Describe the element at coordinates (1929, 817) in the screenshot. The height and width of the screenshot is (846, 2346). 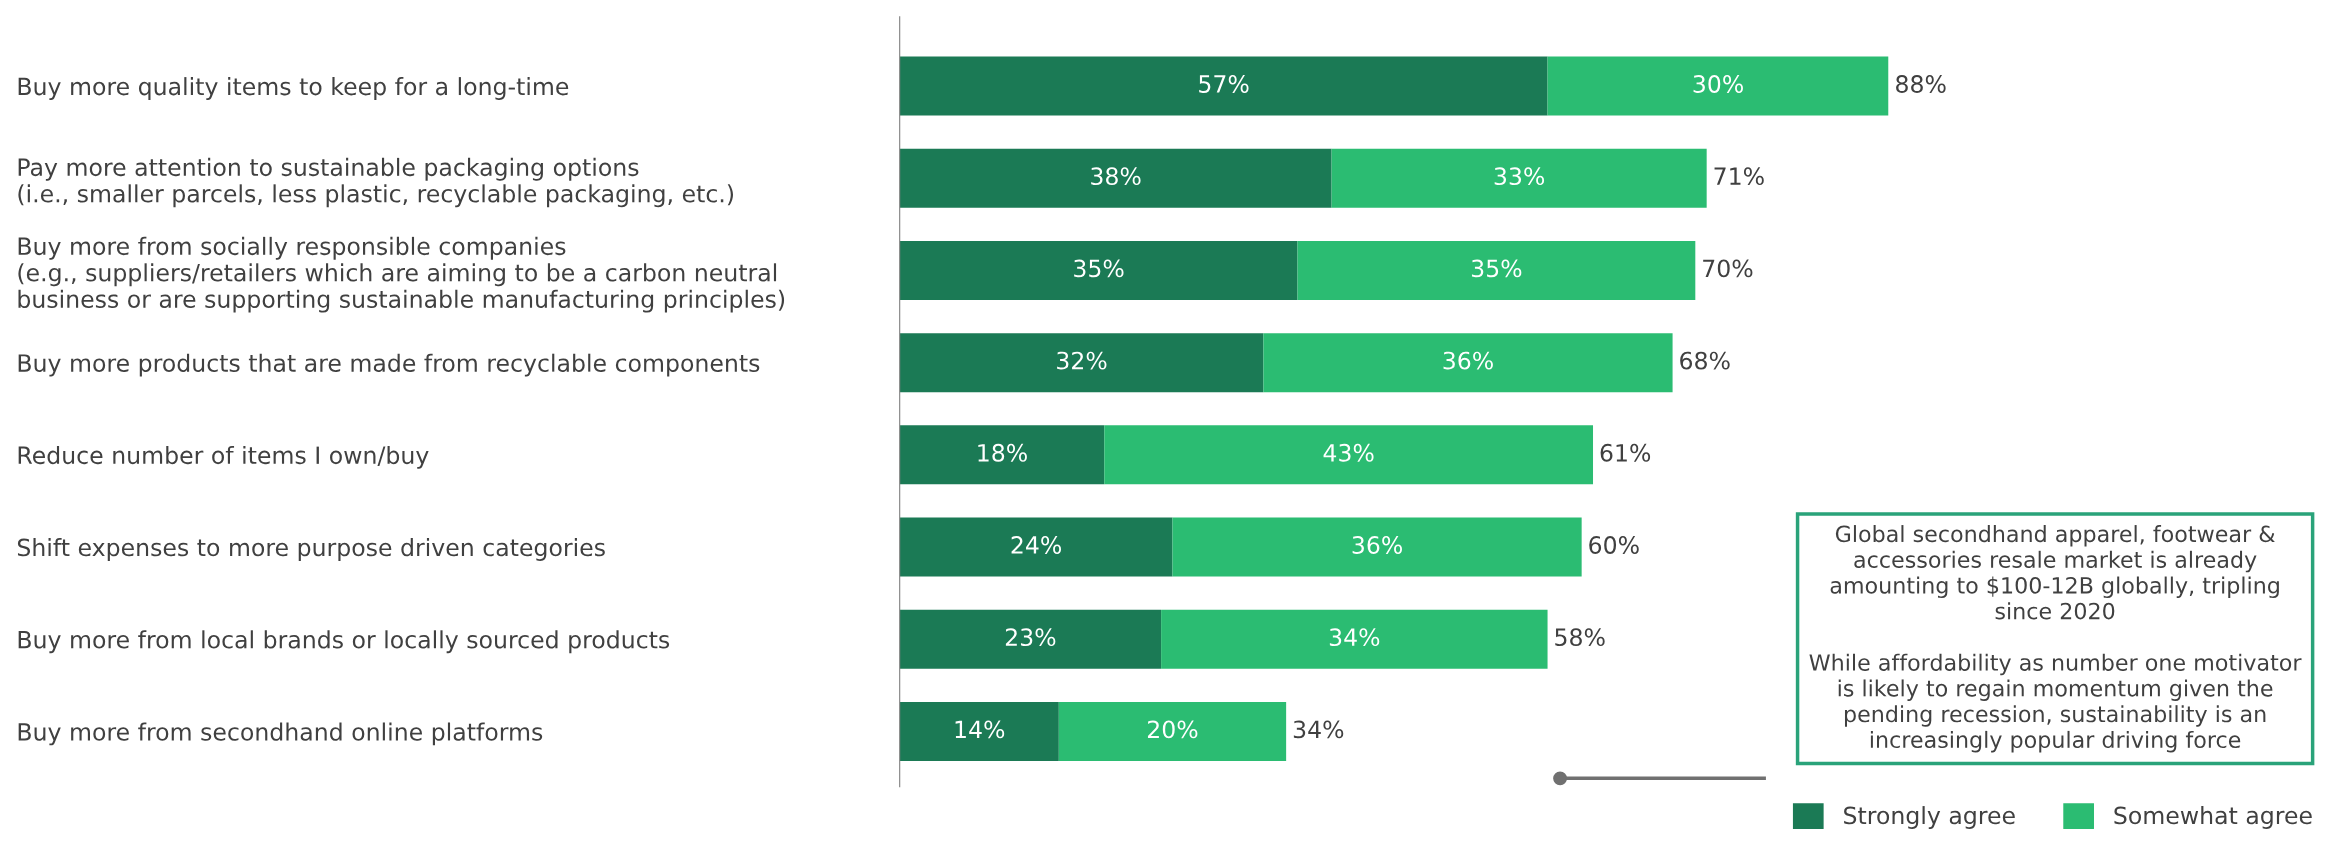
I see `legend-label: Strongly agree` at that location.